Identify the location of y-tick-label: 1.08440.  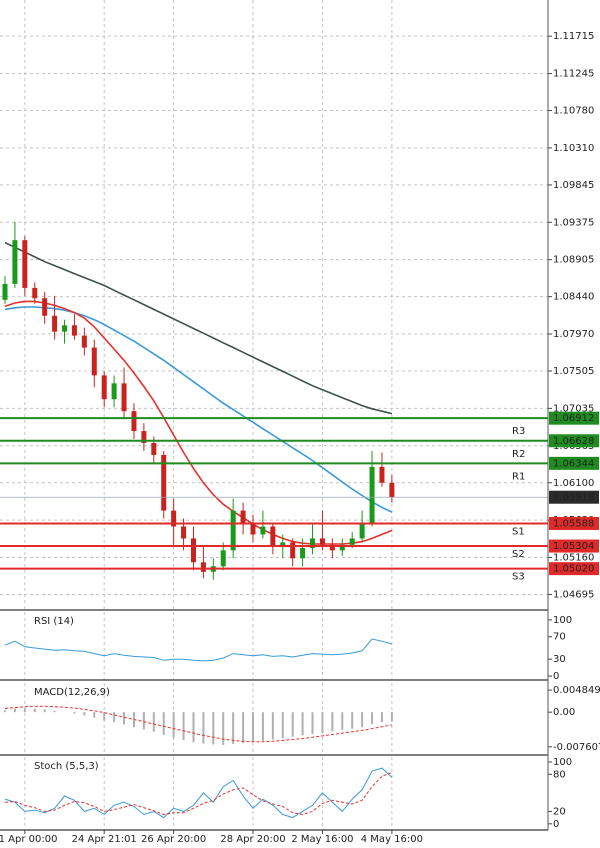
(573, 297).